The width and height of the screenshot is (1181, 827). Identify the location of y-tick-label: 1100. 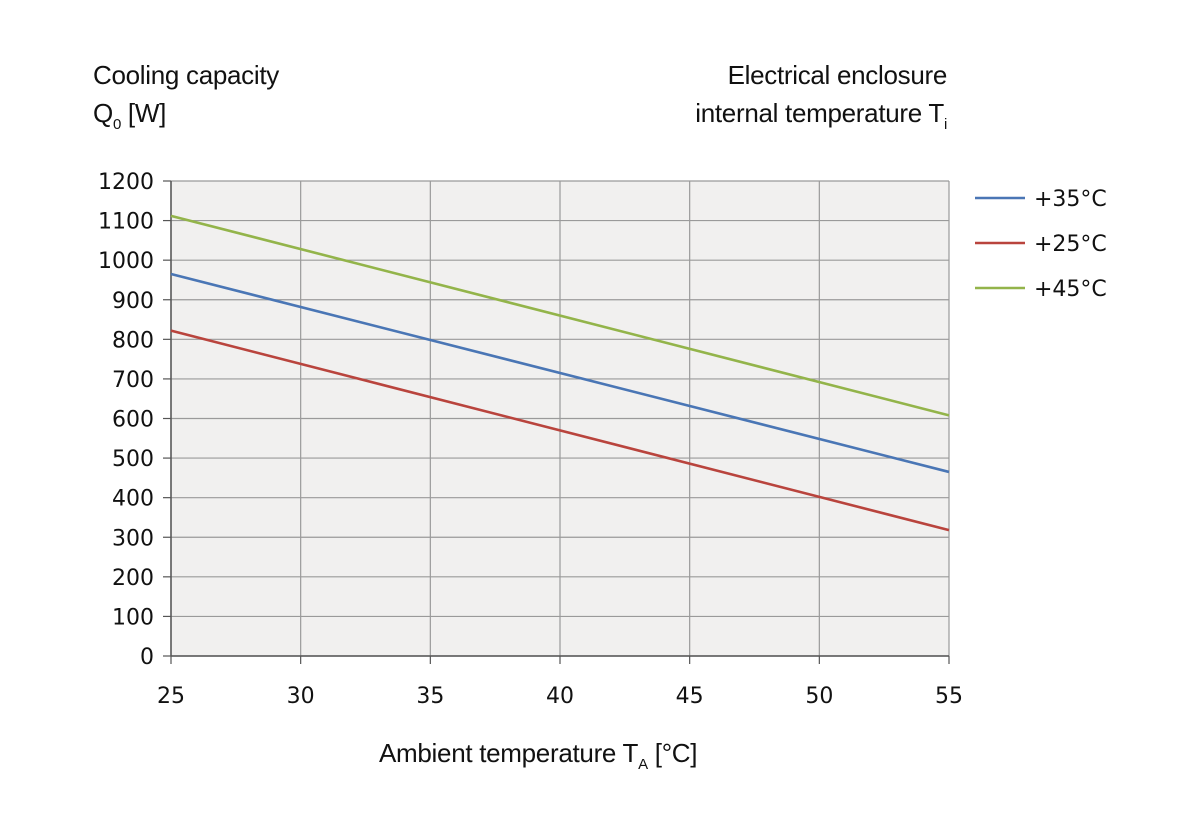
(126, 222).